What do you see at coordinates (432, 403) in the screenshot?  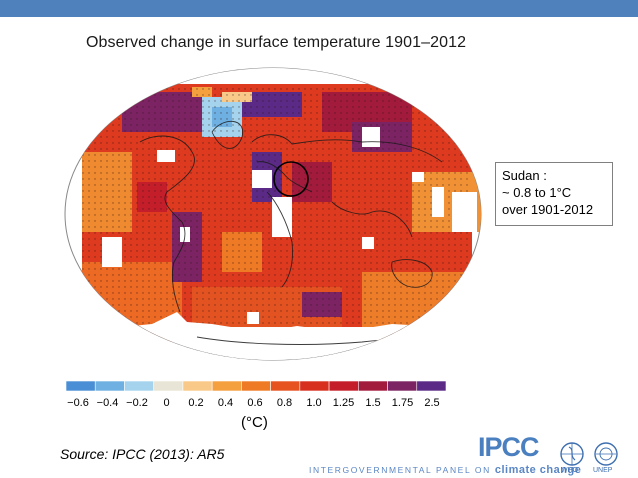 I see `legend-tick-label: 2.5` at bounding box center [432, 403].